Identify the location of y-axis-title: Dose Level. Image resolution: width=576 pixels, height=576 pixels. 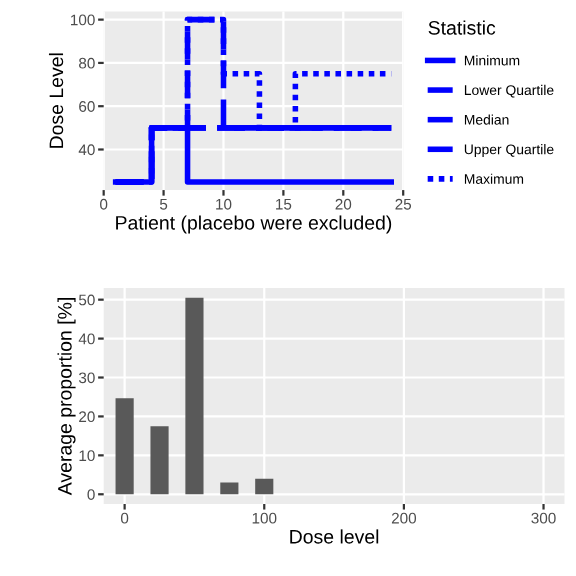
(56, 100).